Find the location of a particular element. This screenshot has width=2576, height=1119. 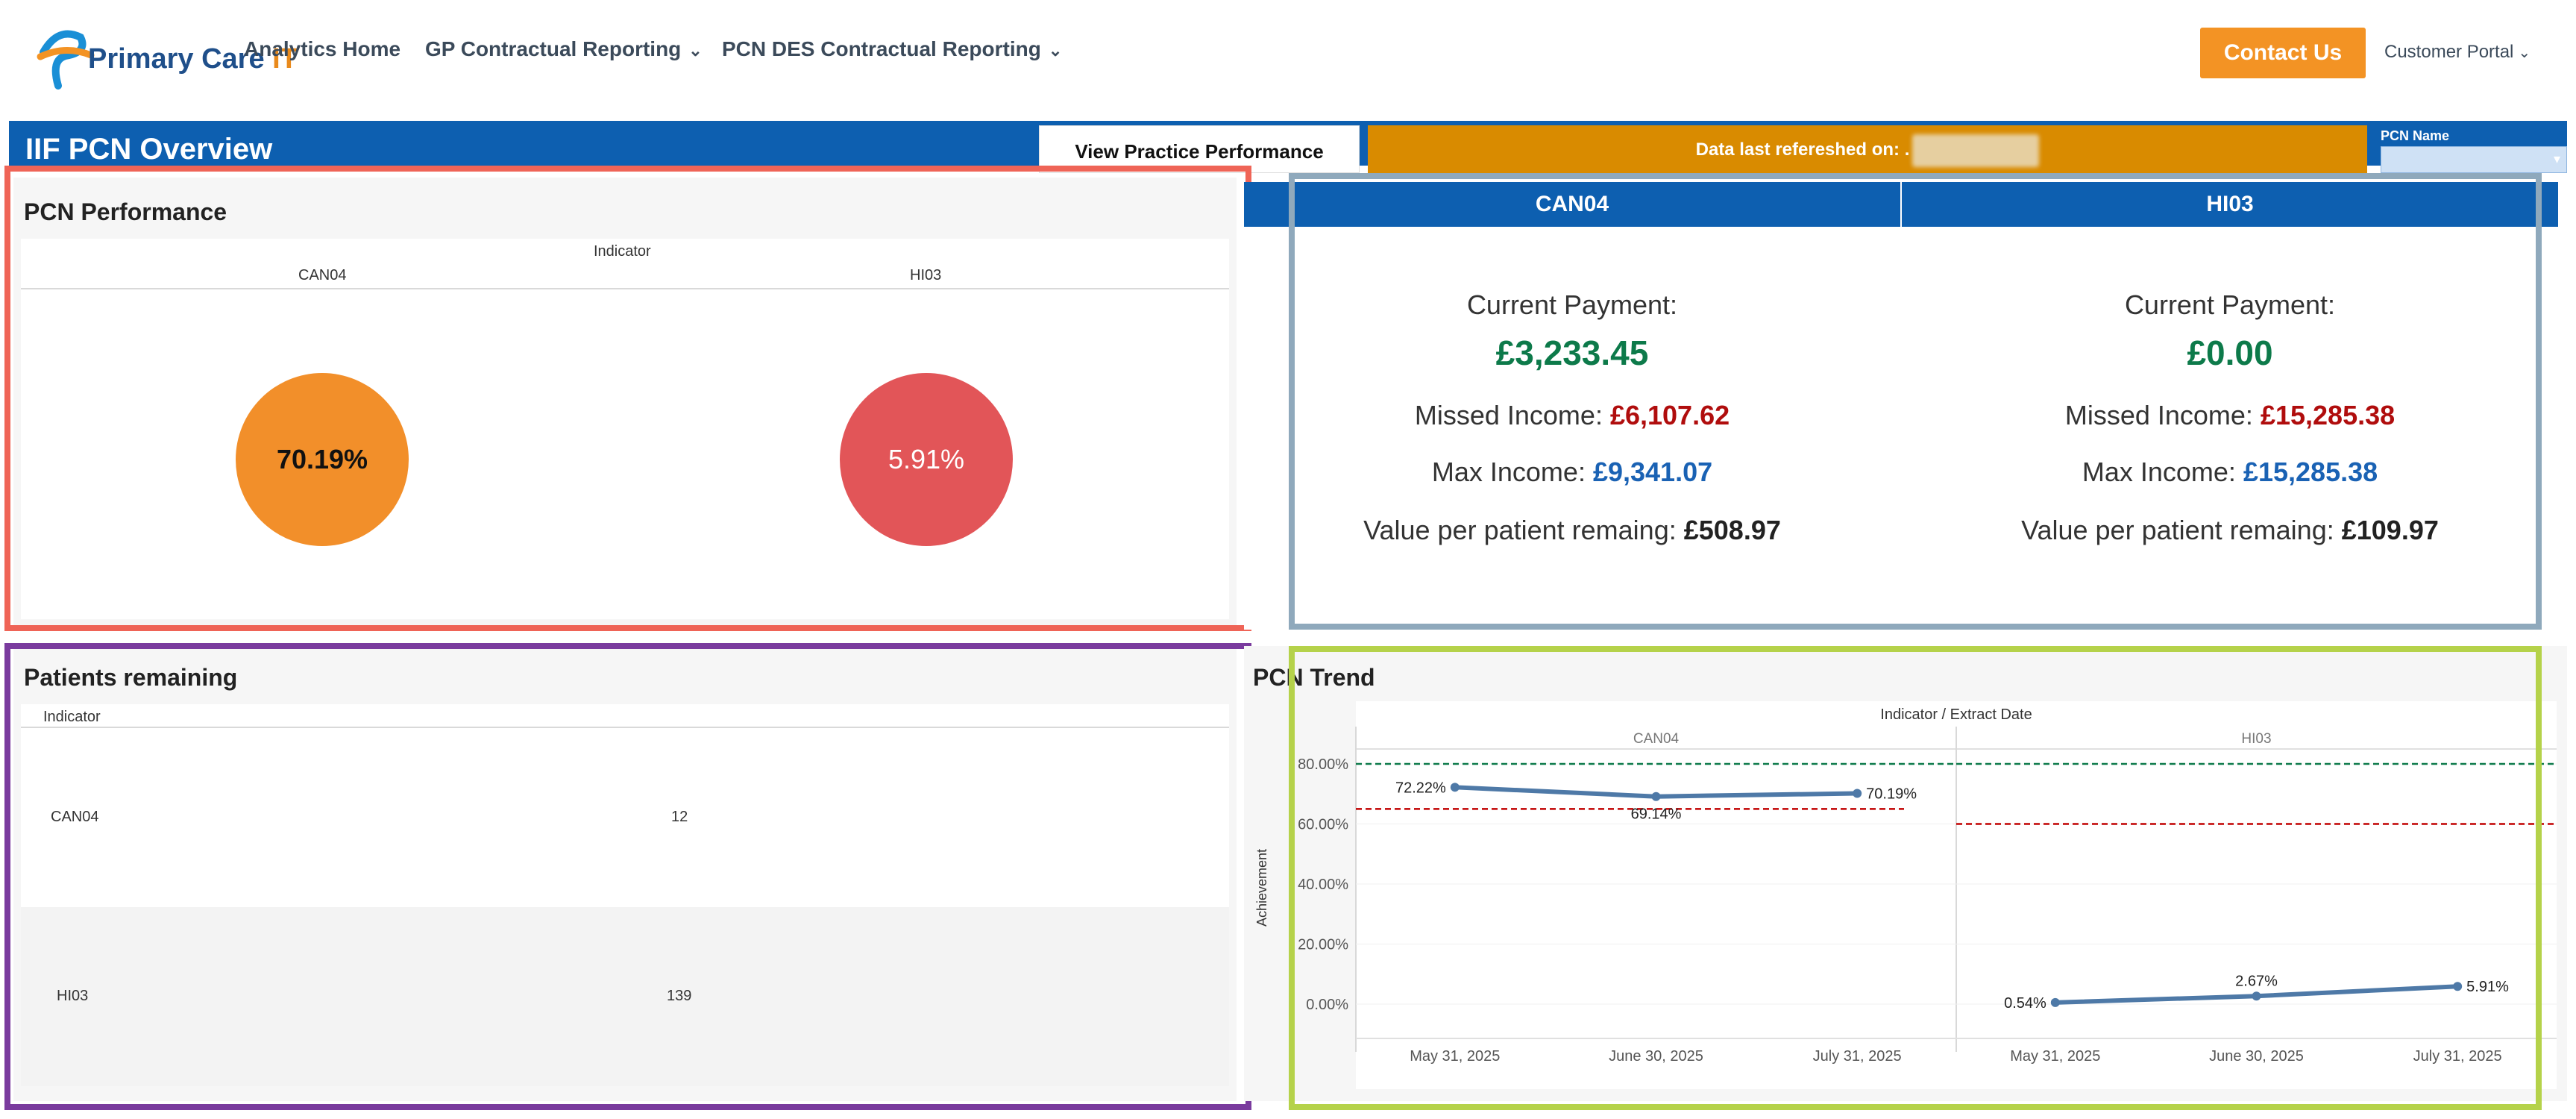

view-practice-performance-button: View Practice Performance is located at coordinates (1199, 149).